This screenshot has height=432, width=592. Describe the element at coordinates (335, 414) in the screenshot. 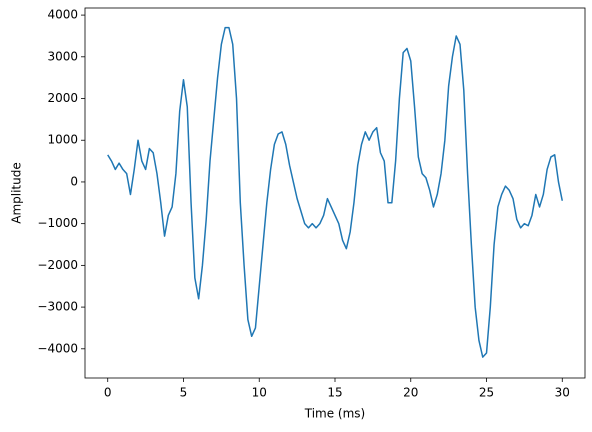

I see `x-axis-label: Time (ms)` at that location.